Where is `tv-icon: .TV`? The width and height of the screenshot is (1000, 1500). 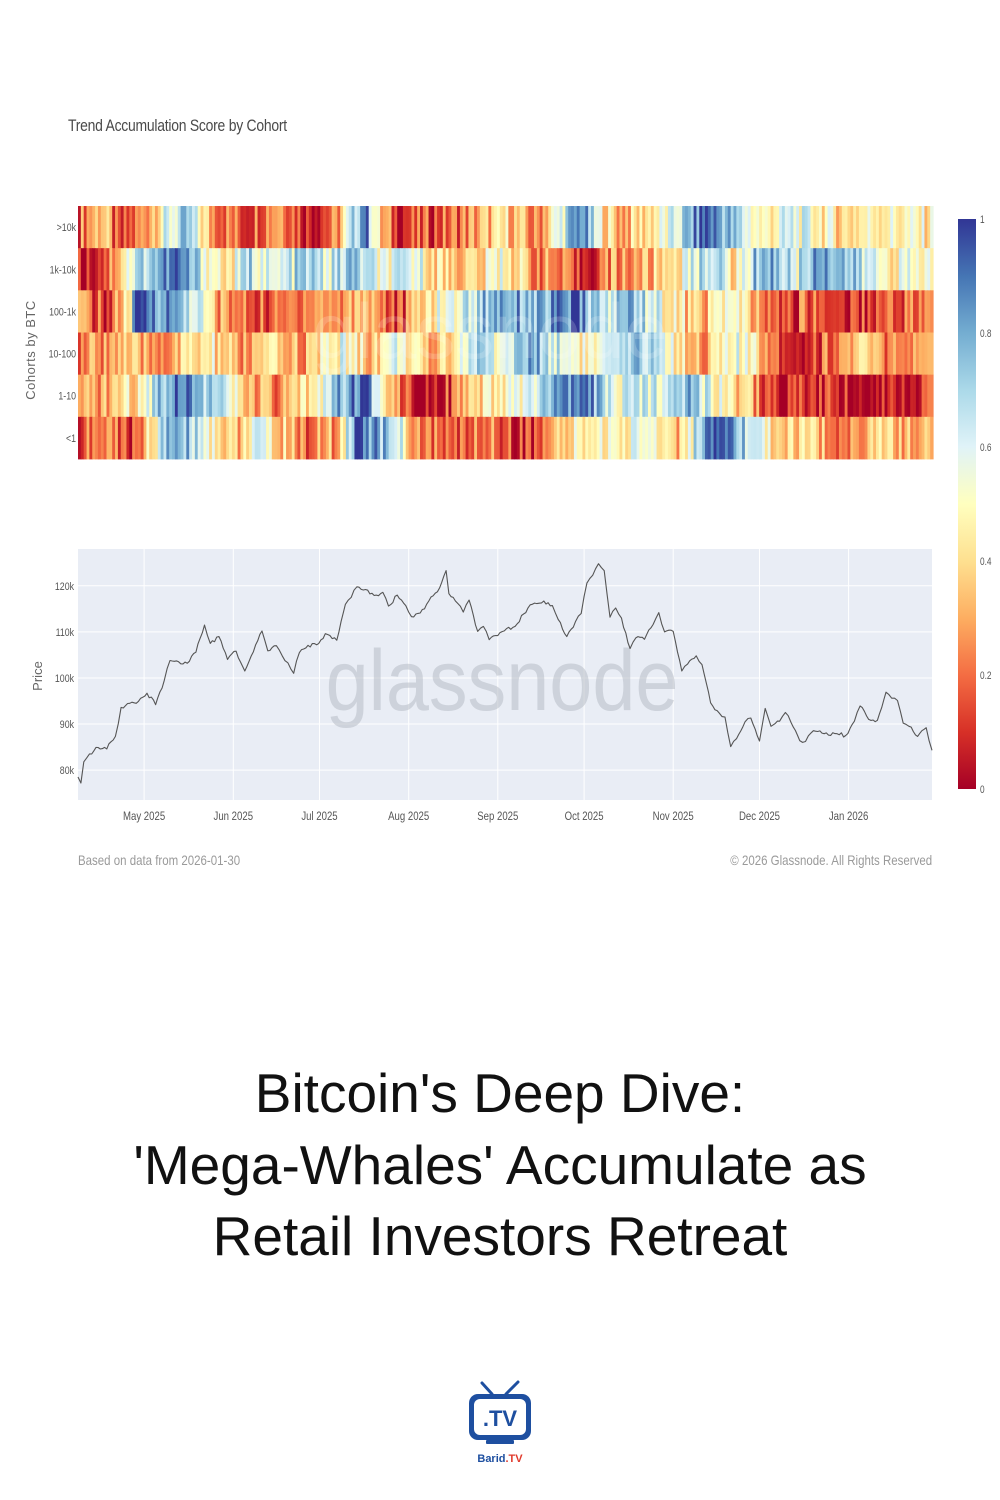 tv-icon: .TV is located at coordinates (500, 1412).